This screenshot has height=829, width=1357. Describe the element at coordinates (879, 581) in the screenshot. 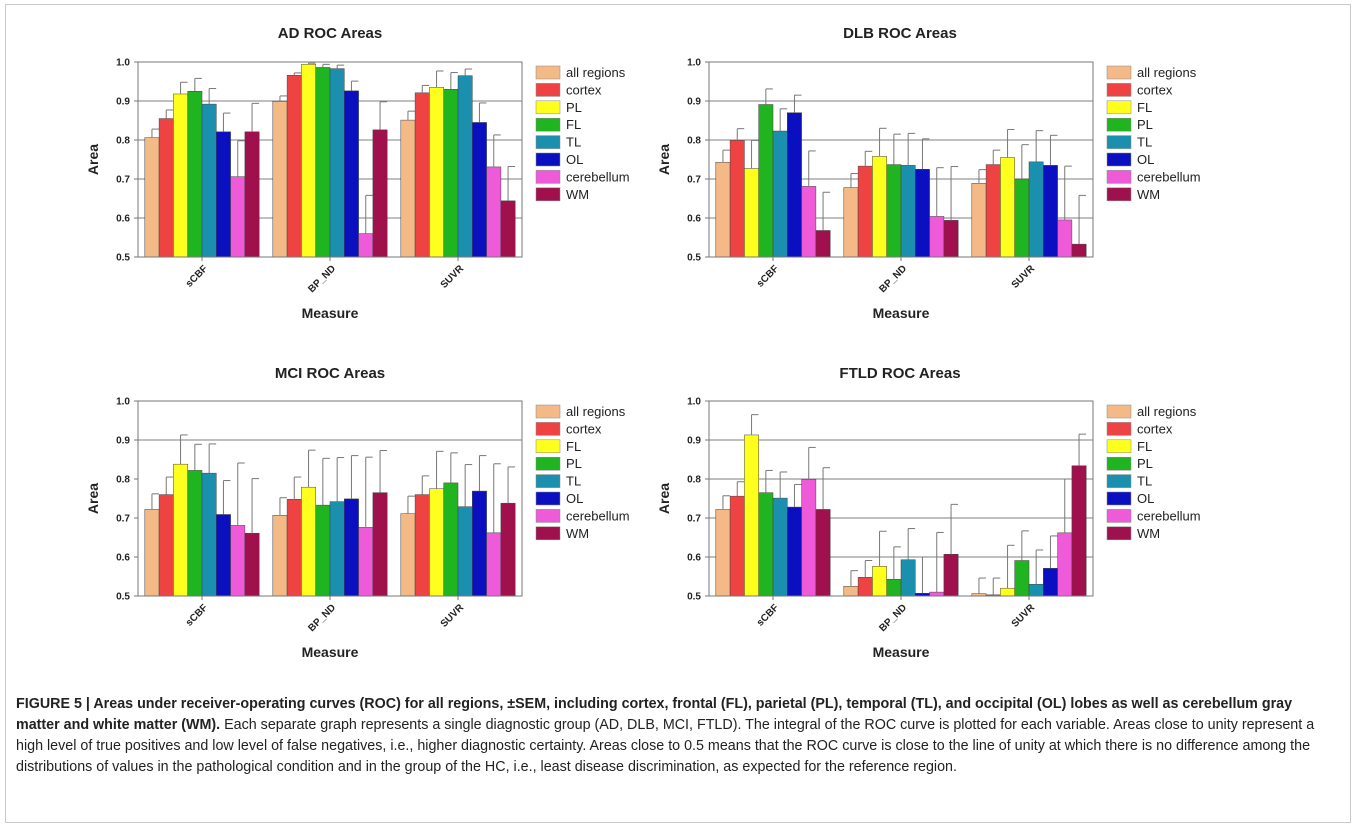

I see `bar-FL-BP_ND` at that location.